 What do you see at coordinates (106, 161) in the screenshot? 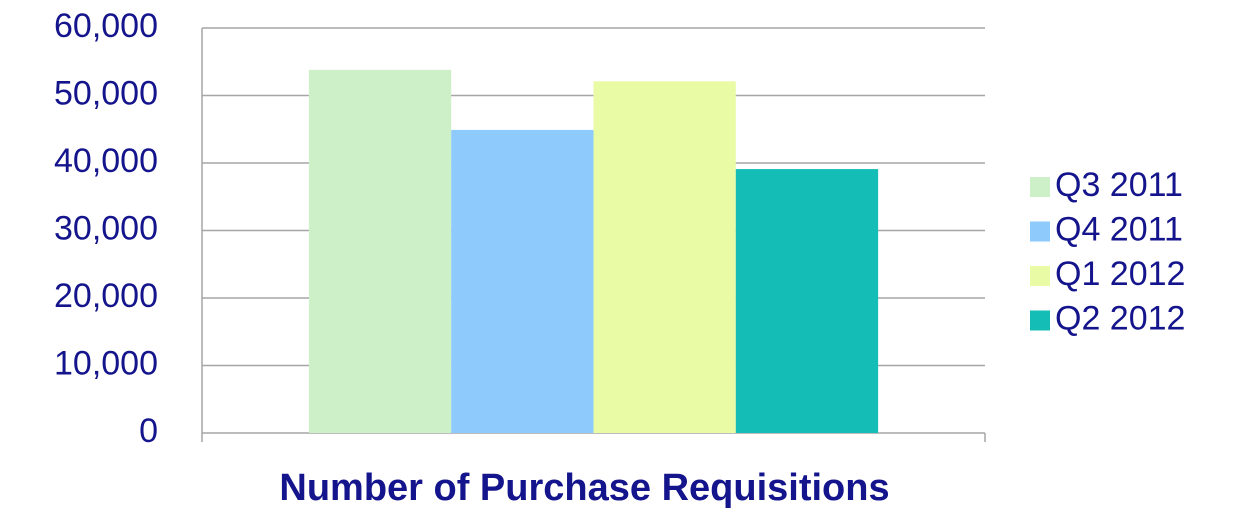
I see `y-tick-label: 40,000` at bounding box center [106, 161].